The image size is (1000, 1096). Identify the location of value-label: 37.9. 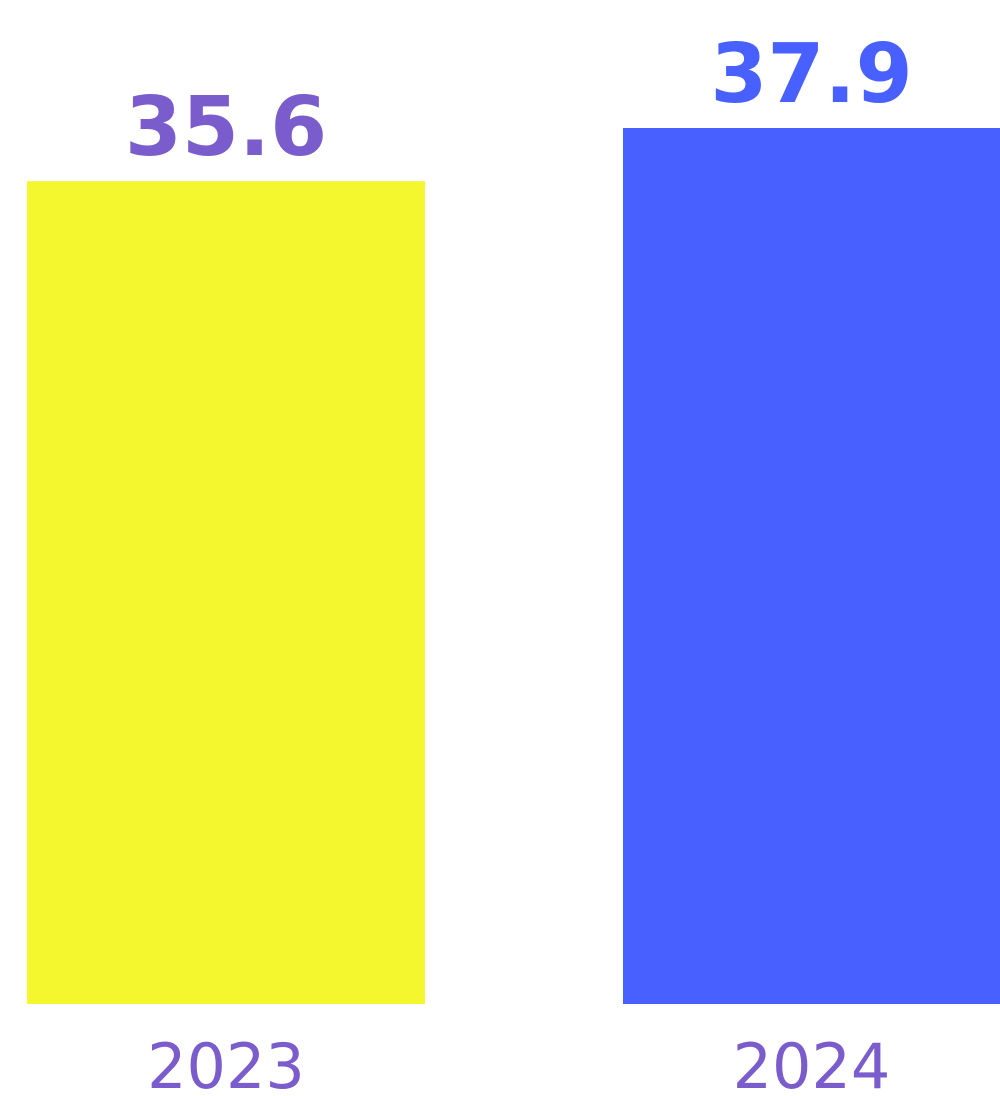
(811, 74).